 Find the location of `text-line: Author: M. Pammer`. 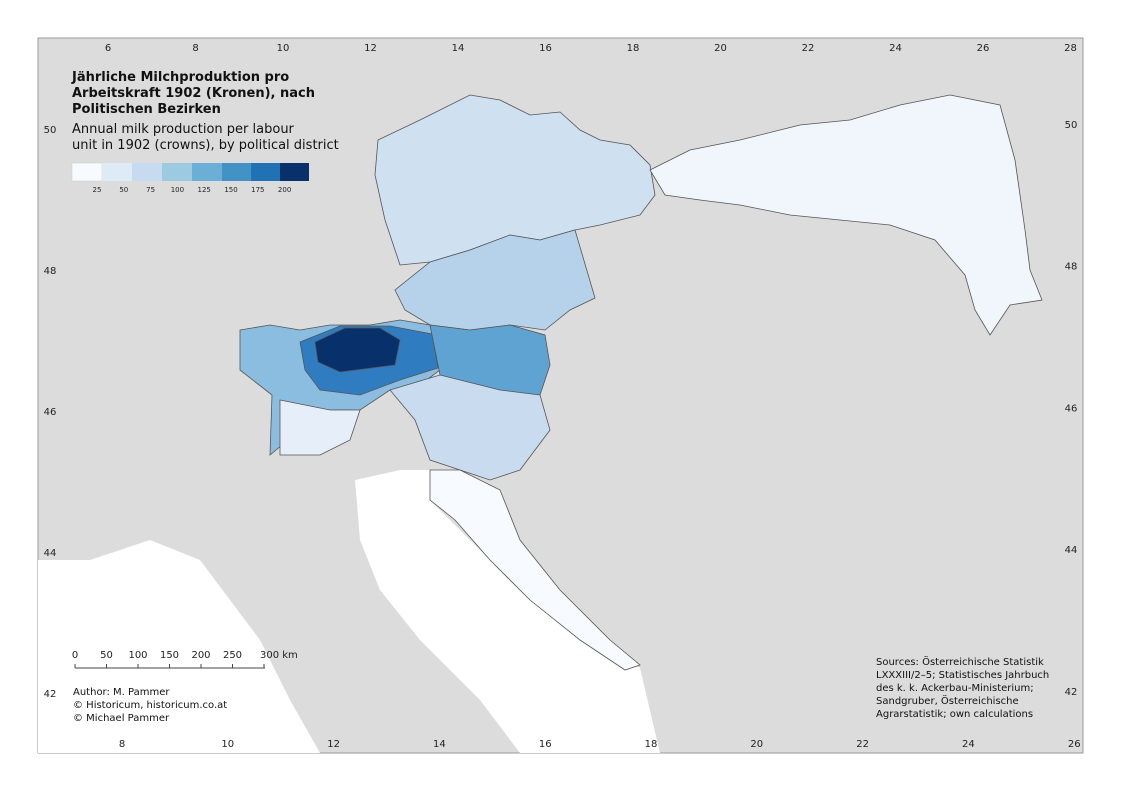

text-line: Author: M. Pammer is located at coordinates (121, 692).